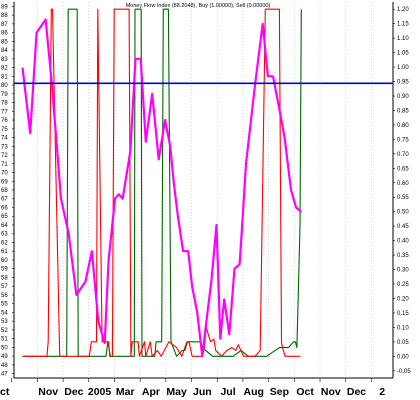 Image resolution: width=420 pixels, height=400 pixels. Describe the element at coordinates (4, 261) in the screenshot. I see `left-tick-label: 60` at that location.